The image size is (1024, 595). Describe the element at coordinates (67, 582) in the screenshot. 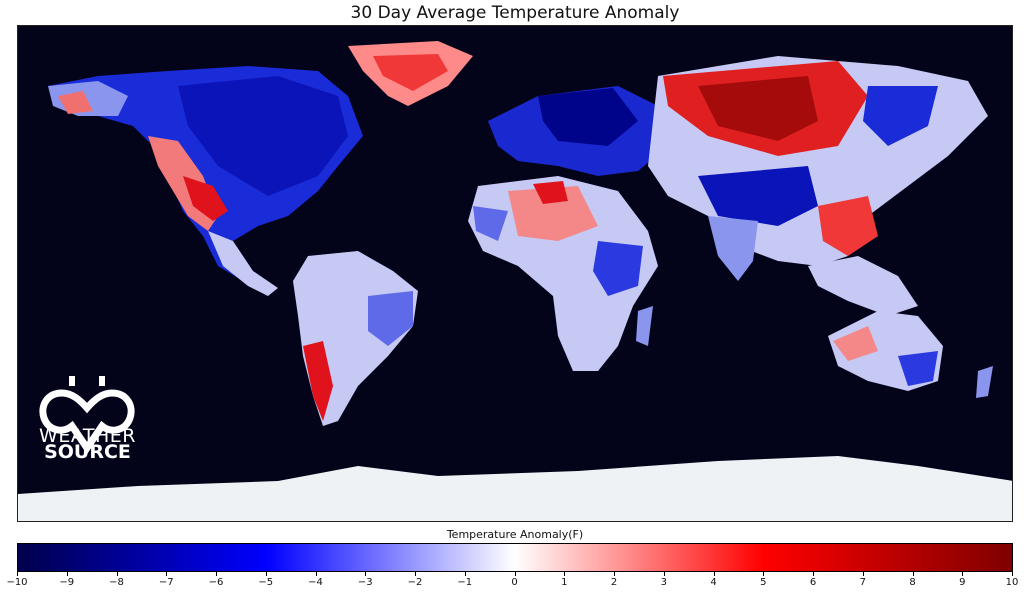

I see `colorbar-tick-label: −9` at that location.